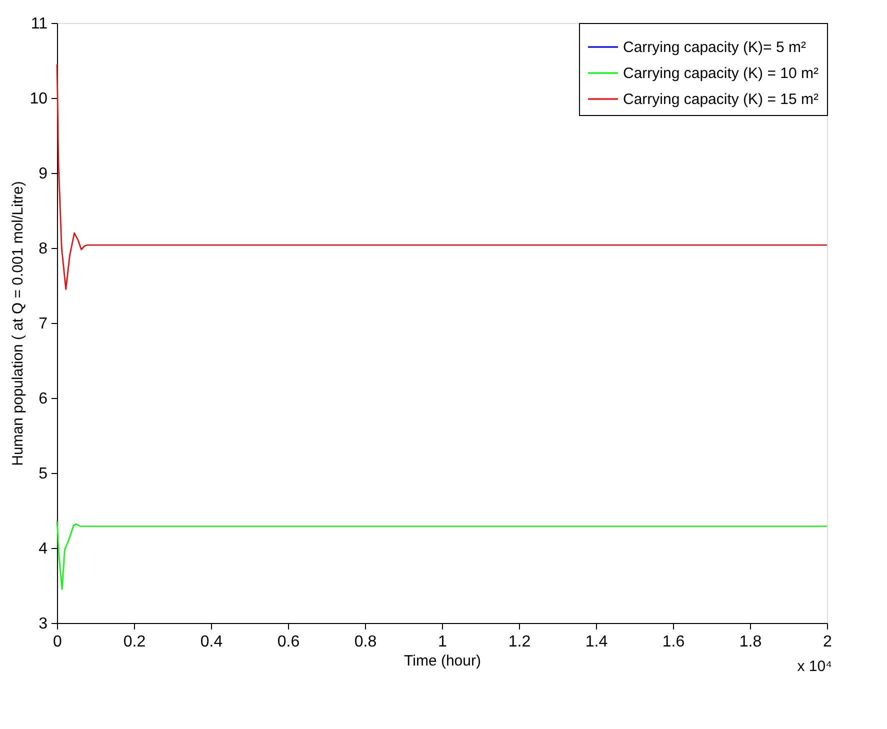  Describe the element at coordinates (134, 642) in the screenshot. I see `x-tick-label: 0.2` at that location.